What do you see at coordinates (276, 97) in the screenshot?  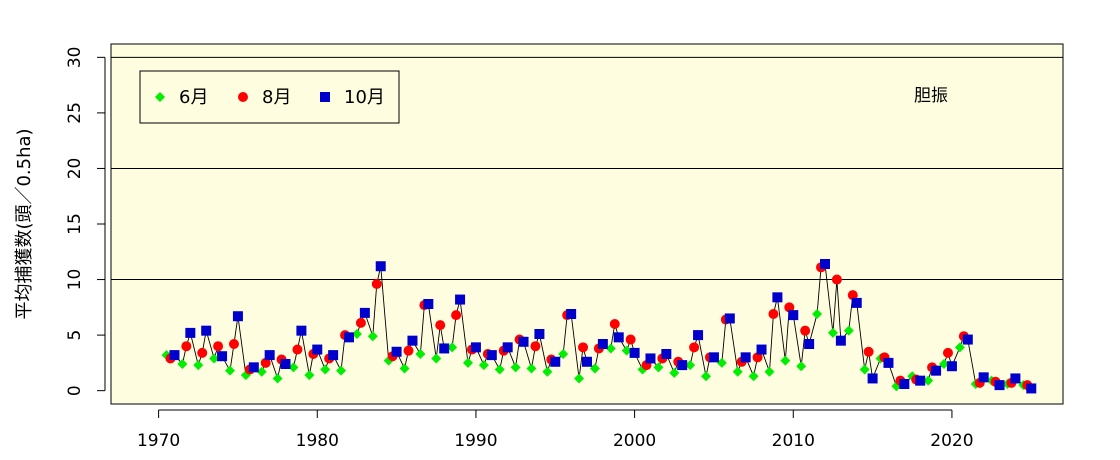 I see `legend-label: 8月` at bounding box center [276, 97].